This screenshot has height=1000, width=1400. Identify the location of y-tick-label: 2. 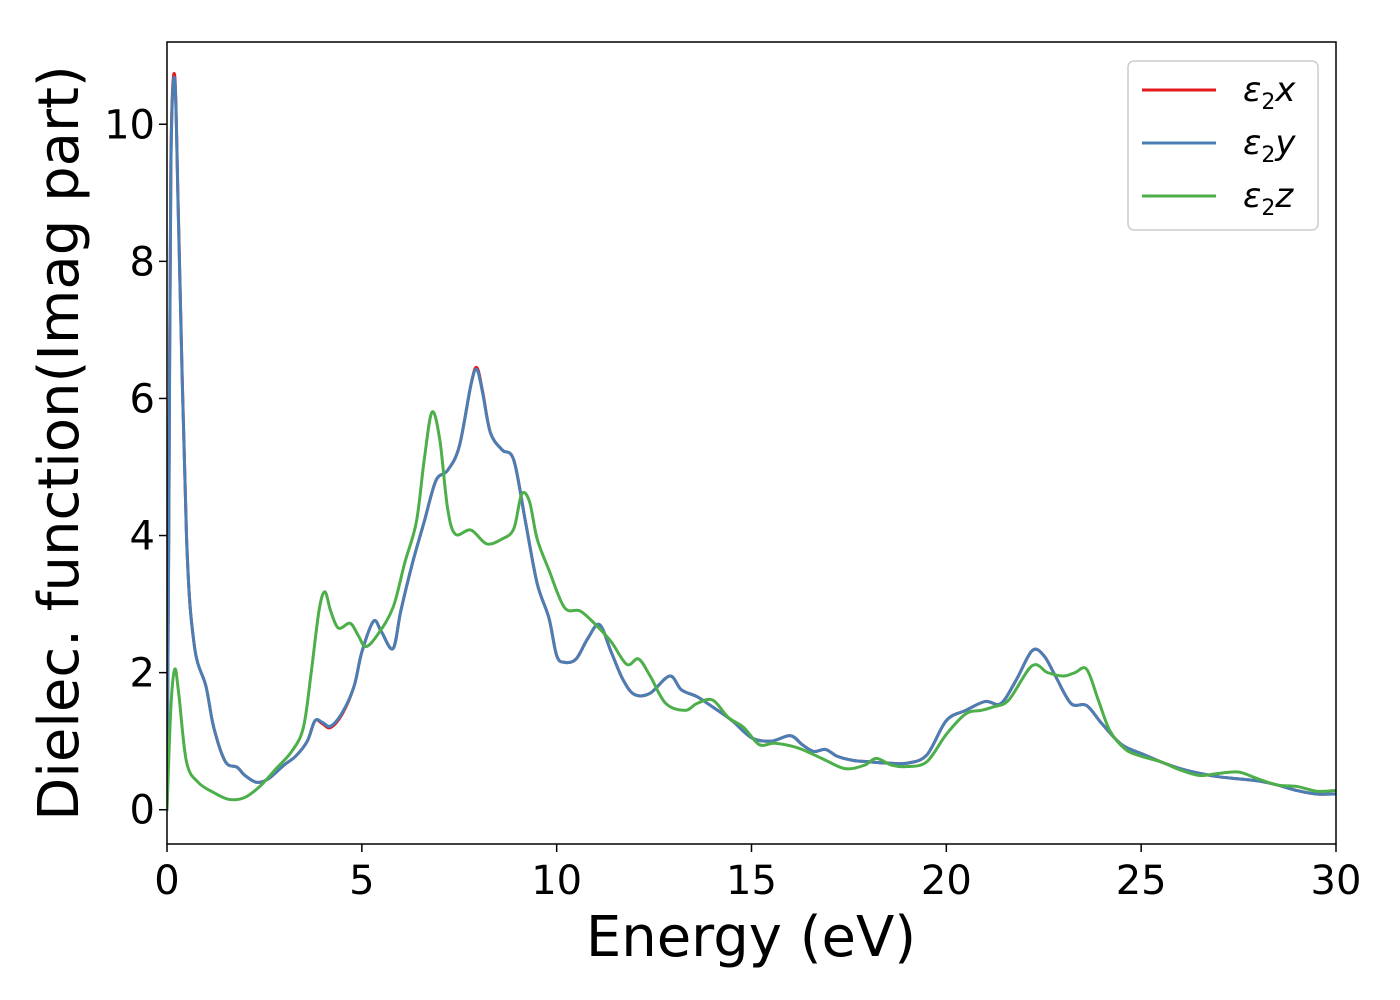
(142, 674).